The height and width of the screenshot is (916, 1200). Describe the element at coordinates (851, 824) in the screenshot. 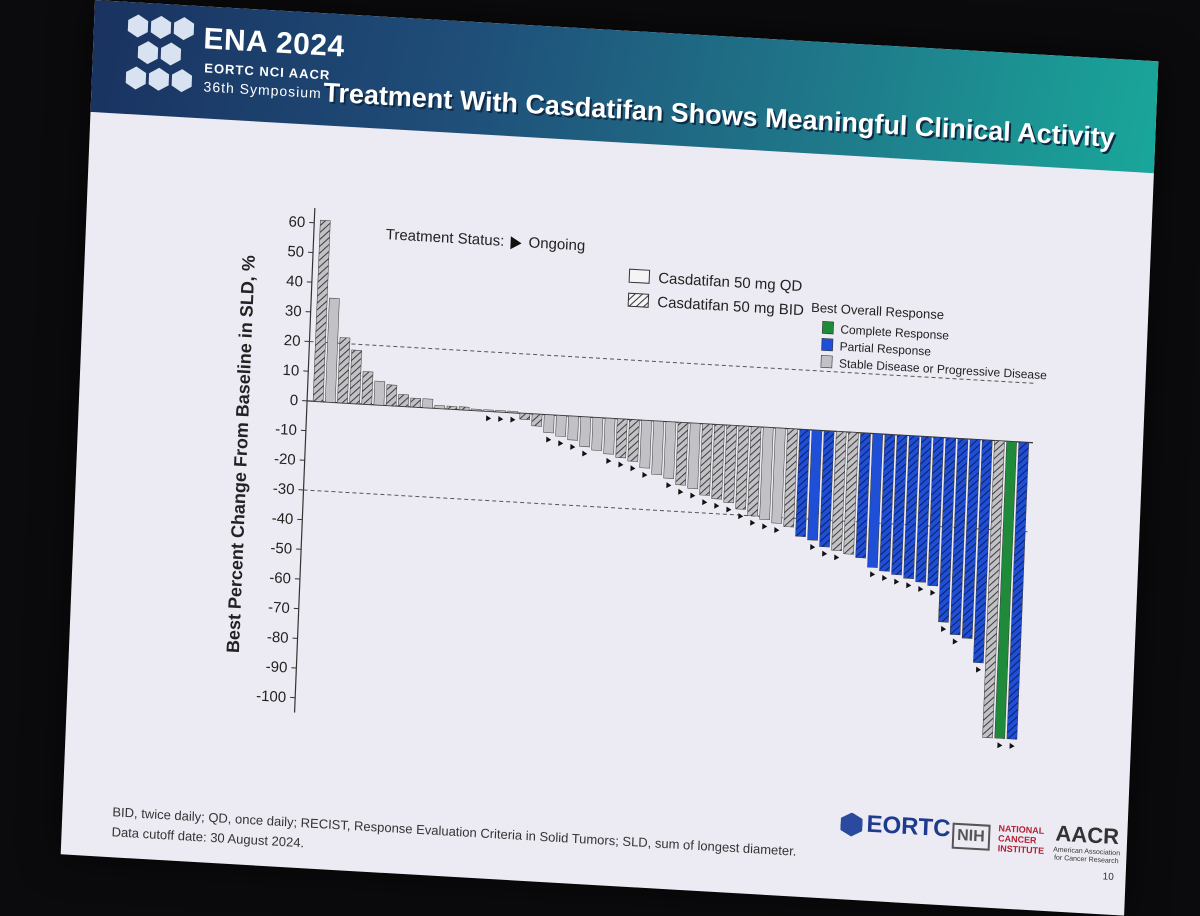

I see `eortc-cube-icon` at that location.